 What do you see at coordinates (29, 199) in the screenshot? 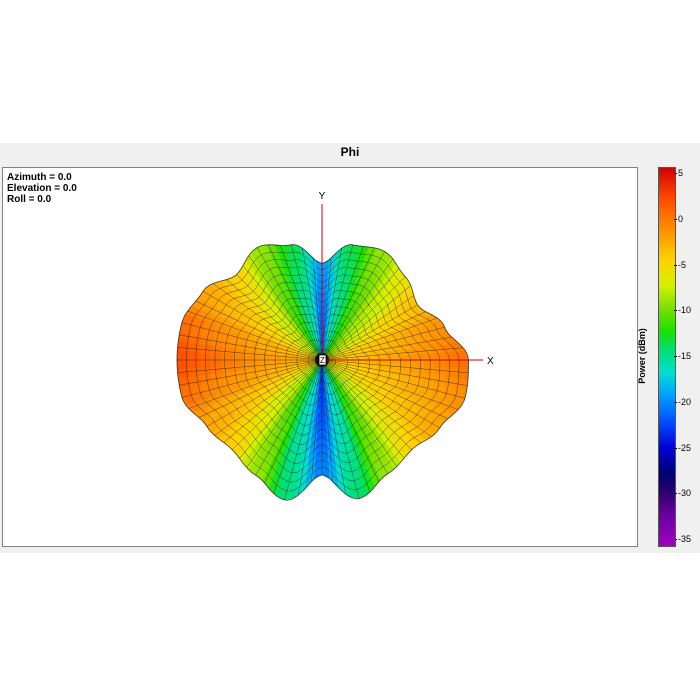
I see `roll-readout: Roll = 0.0` at bounding box center [29, 199].